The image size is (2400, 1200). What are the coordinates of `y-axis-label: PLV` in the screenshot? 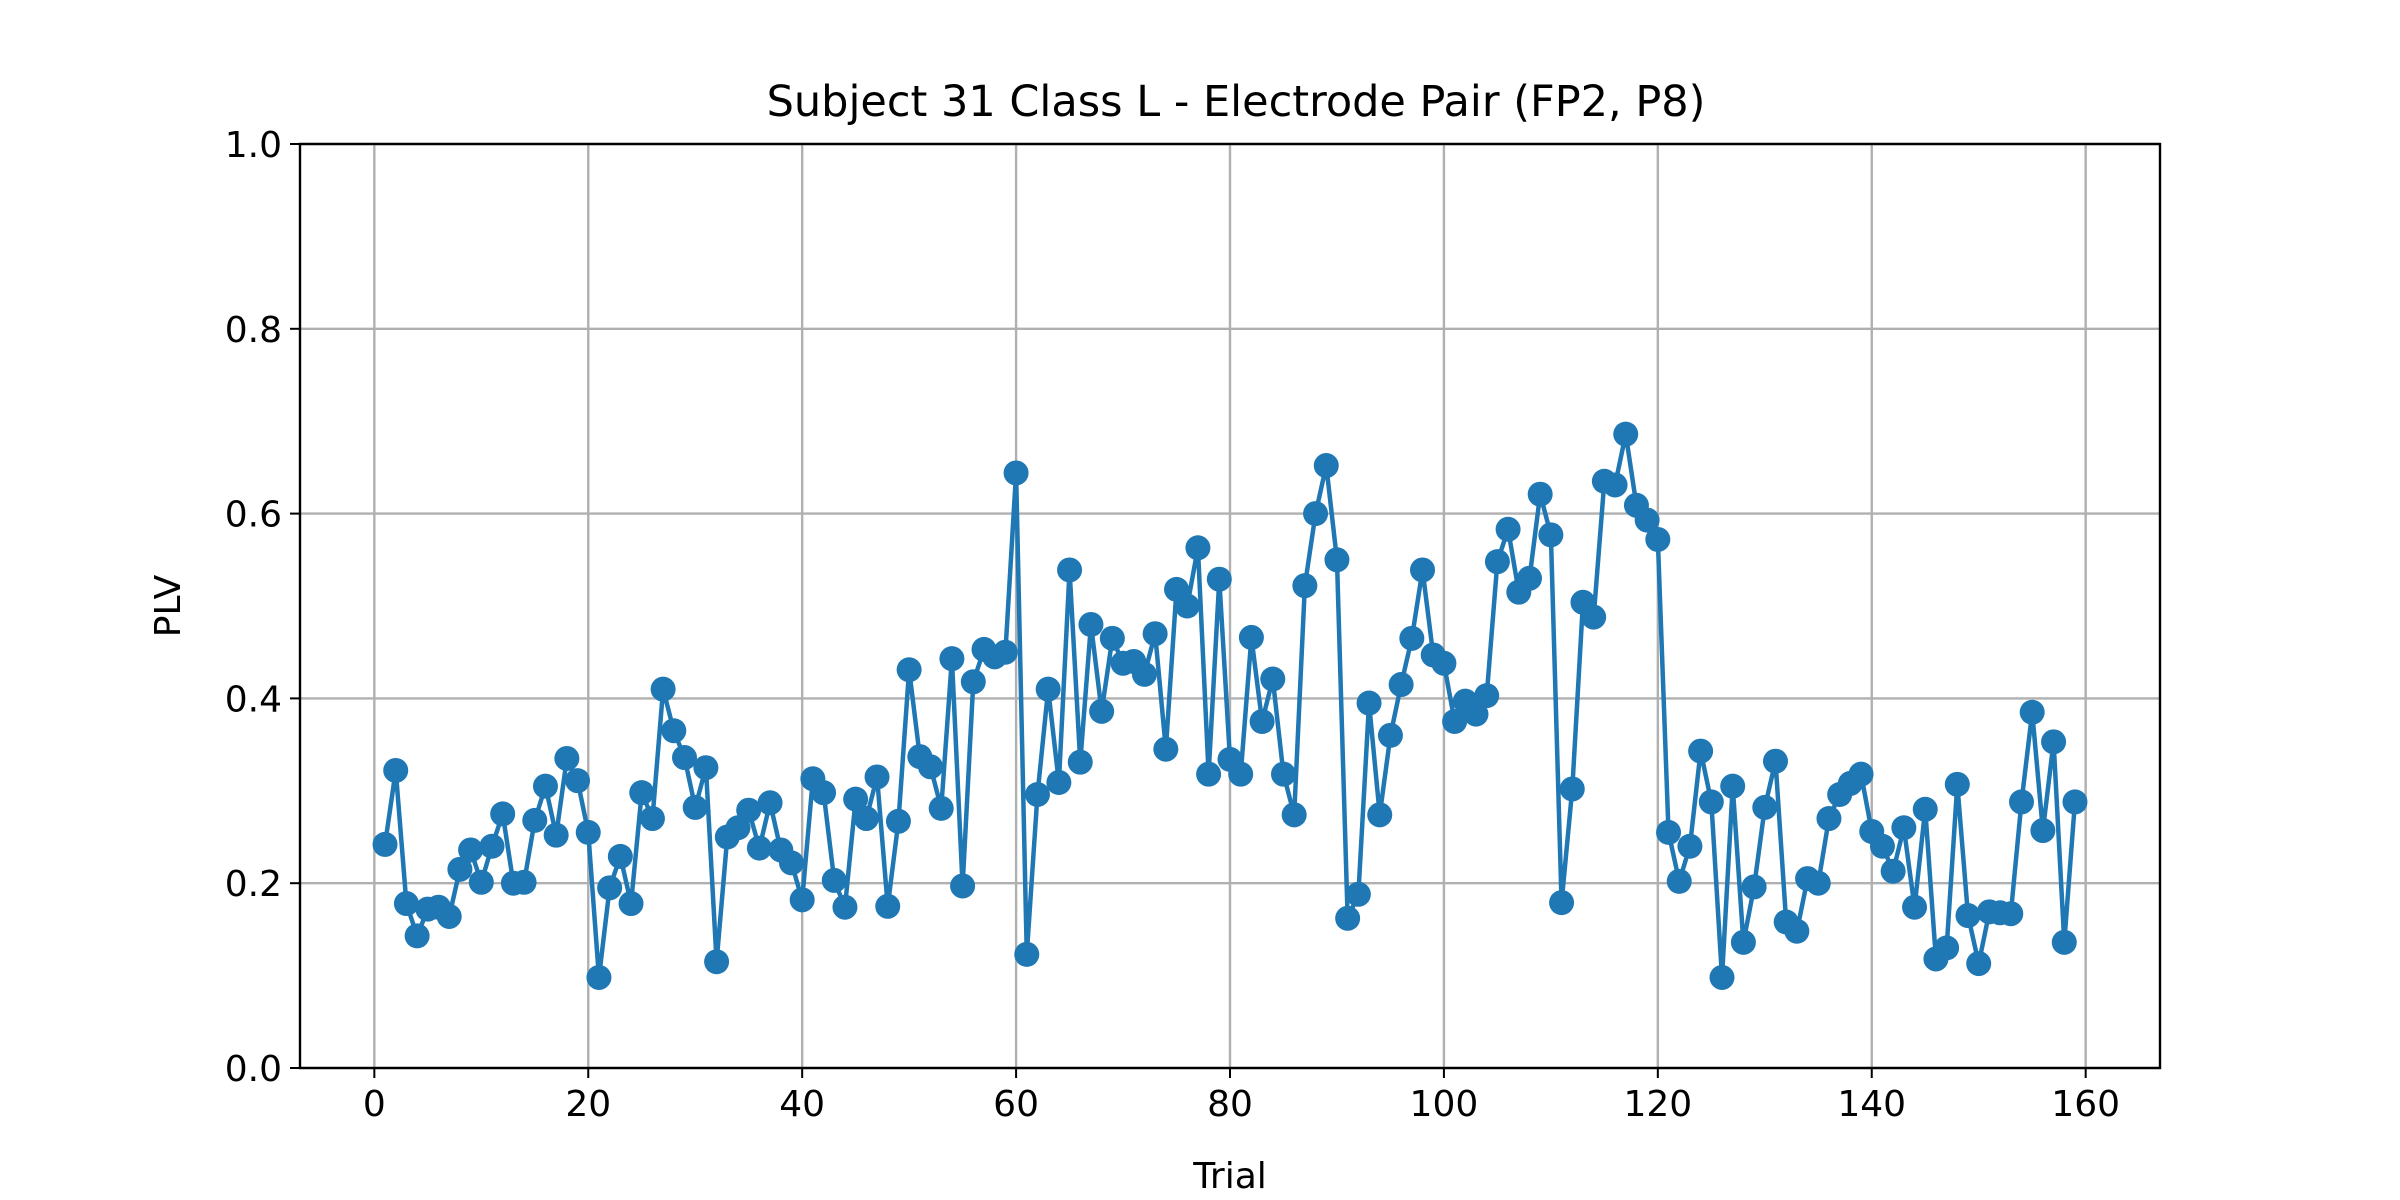 It's located at (168, 605).